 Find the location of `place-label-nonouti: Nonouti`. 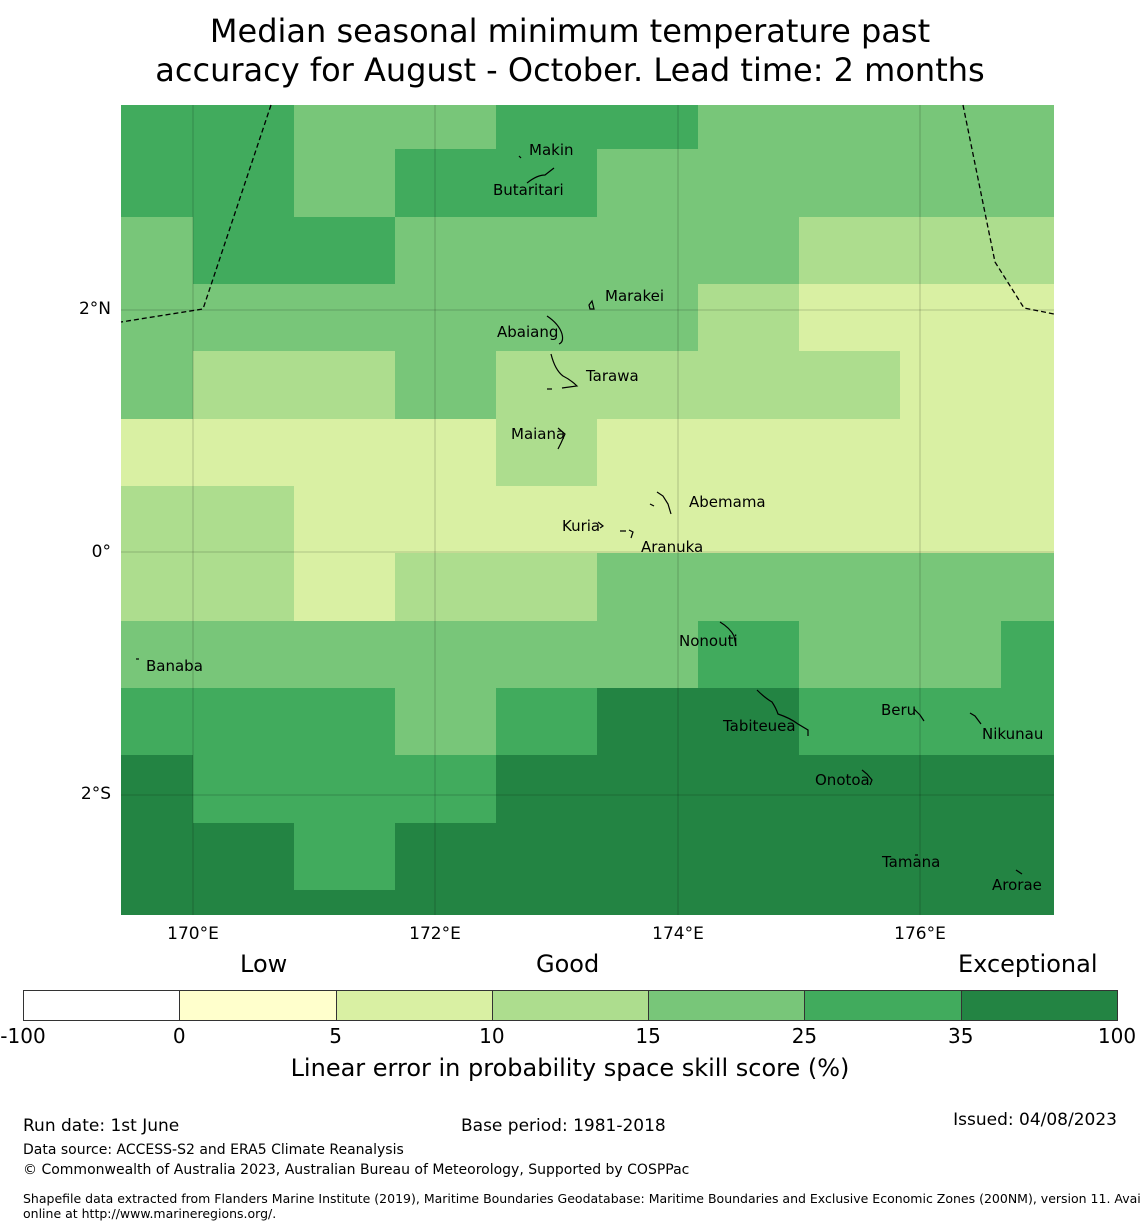

place-label-nonouti: Nonouti is located at coordinates (708, 641).